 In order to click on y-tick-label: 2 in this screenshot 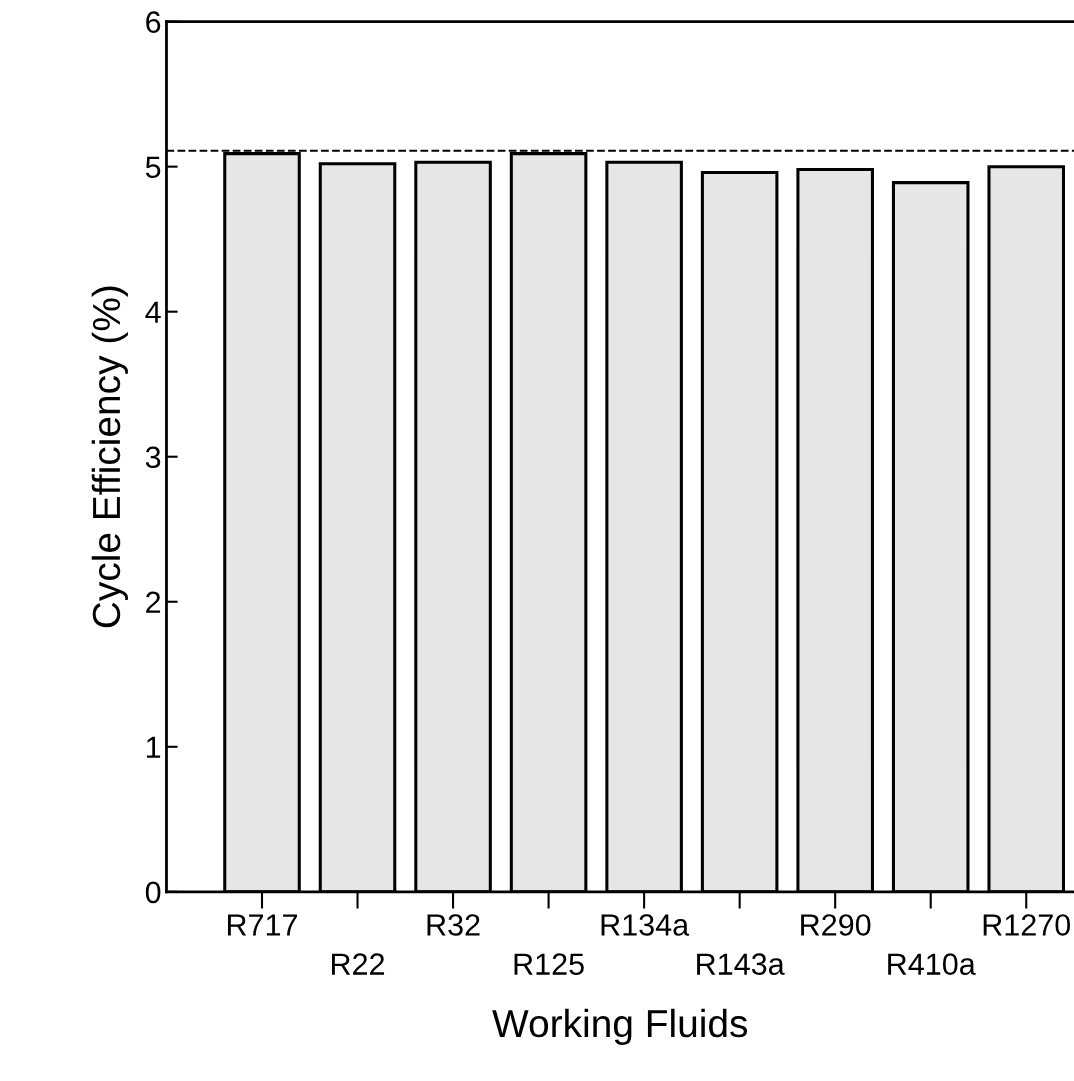, I will do `click(153, 602)`.